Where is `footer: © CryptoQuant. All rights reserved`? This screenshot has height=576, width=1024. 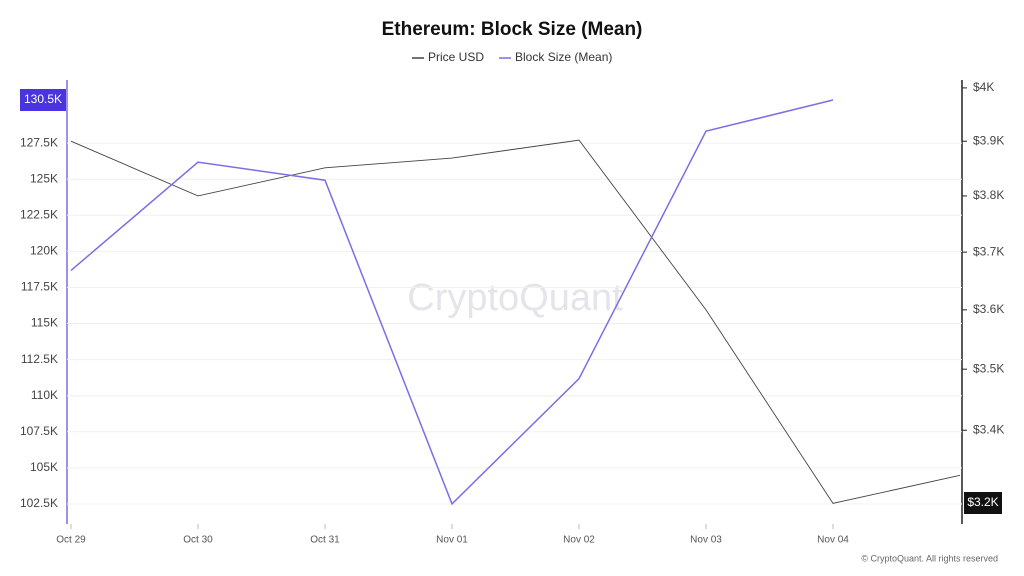 footer: © CryptoQuant. All rights reserved is located at coordinates (929, 558).